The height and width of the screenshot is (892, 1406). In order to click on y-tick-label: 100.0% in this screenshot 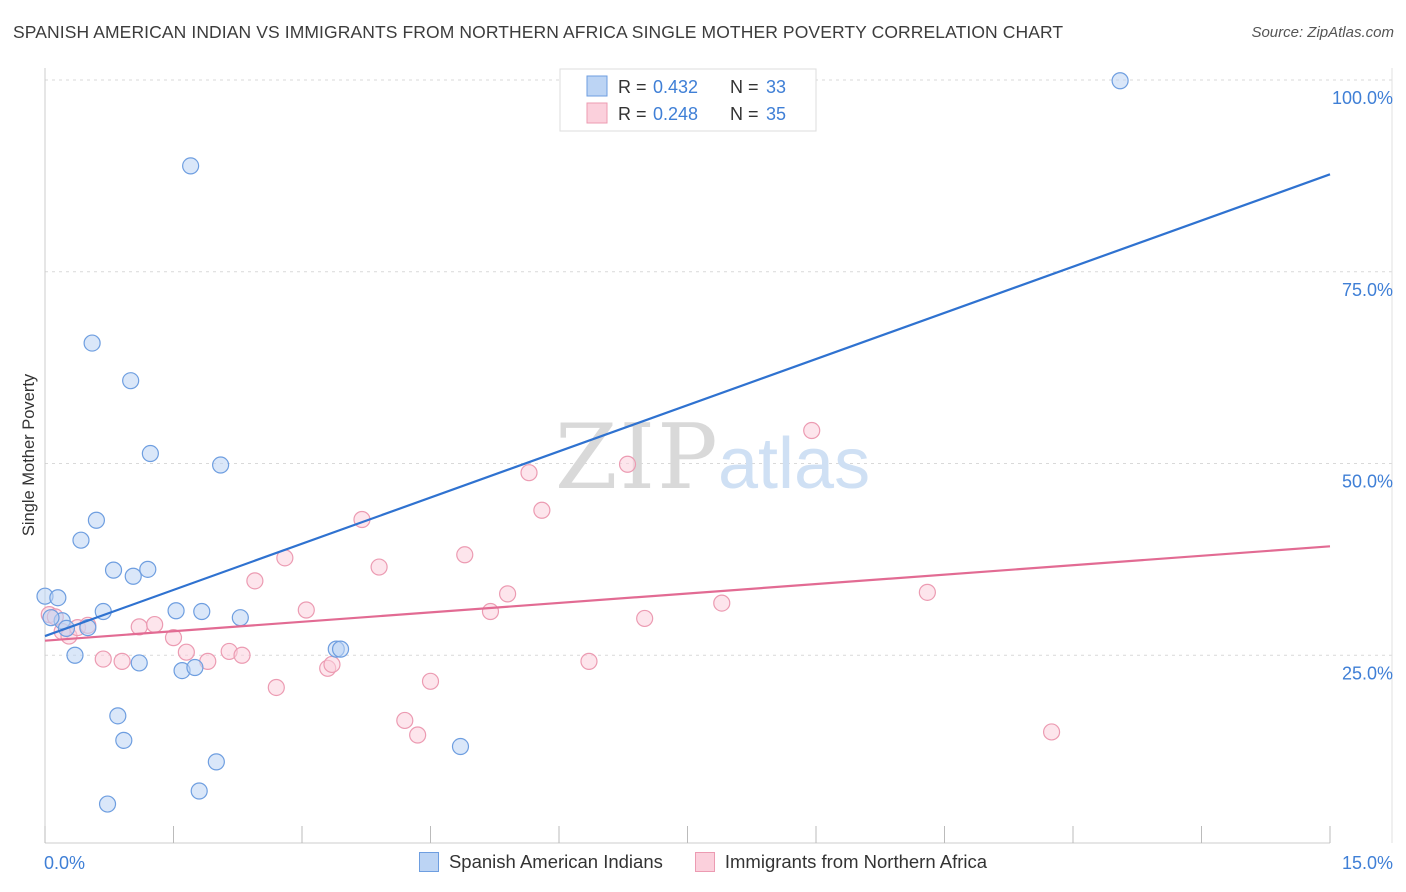, I will do `click(1362, 98)`.